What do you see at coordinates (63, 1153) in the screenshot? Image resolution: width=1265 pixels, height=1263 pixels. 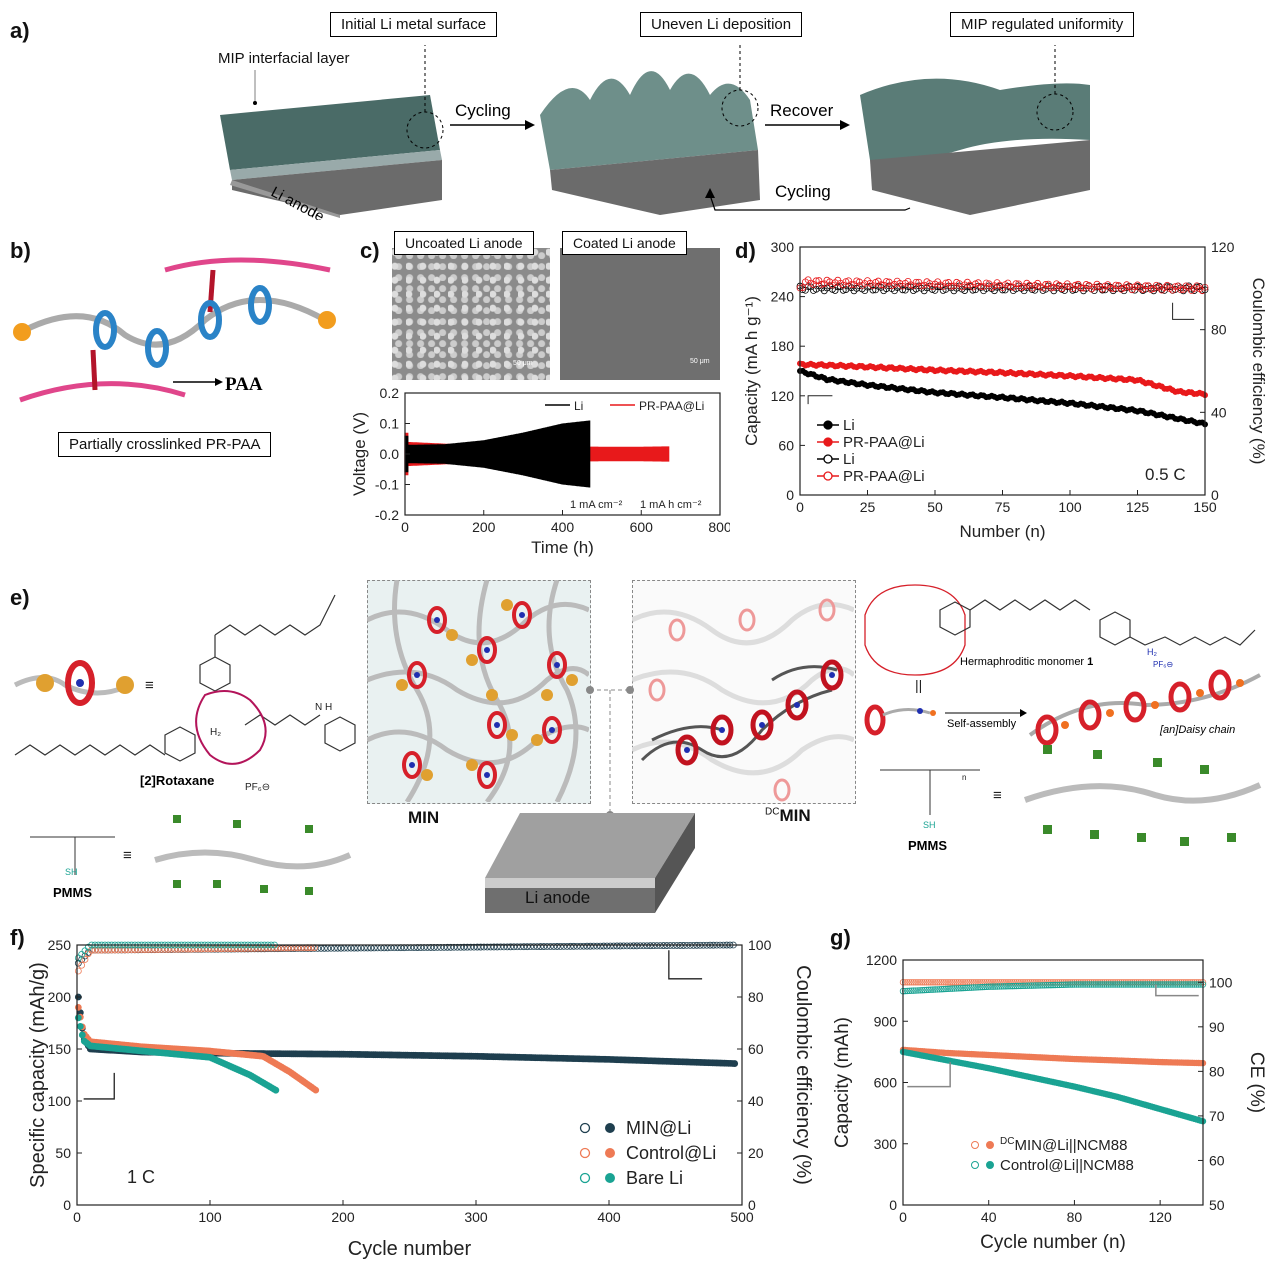 I see `f-ytick-label: 50` at bounding box center [63, 1153].